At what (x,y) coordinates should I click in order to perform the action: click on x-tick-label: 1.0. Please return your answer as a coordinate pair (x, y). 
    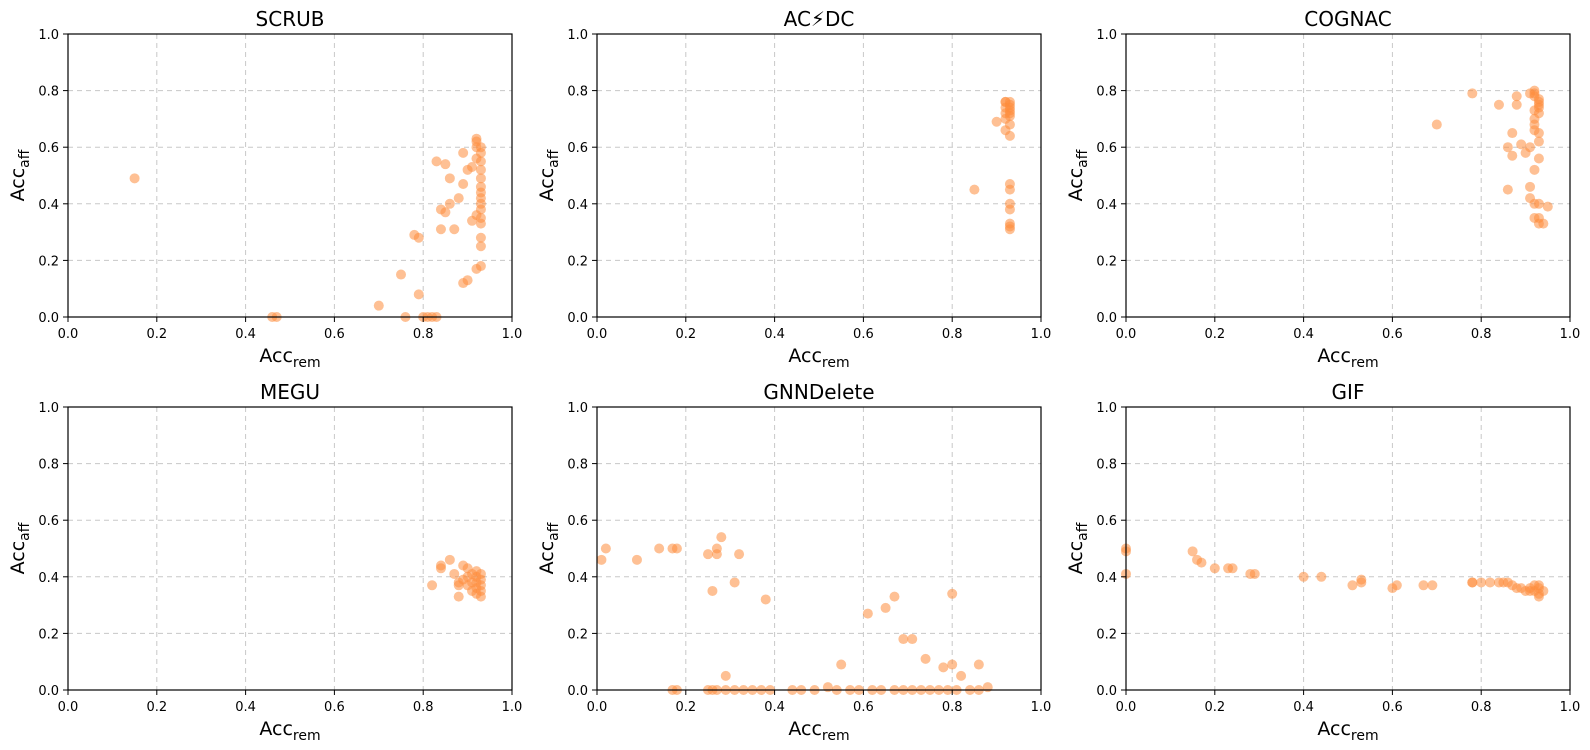
    Looking at the image, I should click on (512, 707).